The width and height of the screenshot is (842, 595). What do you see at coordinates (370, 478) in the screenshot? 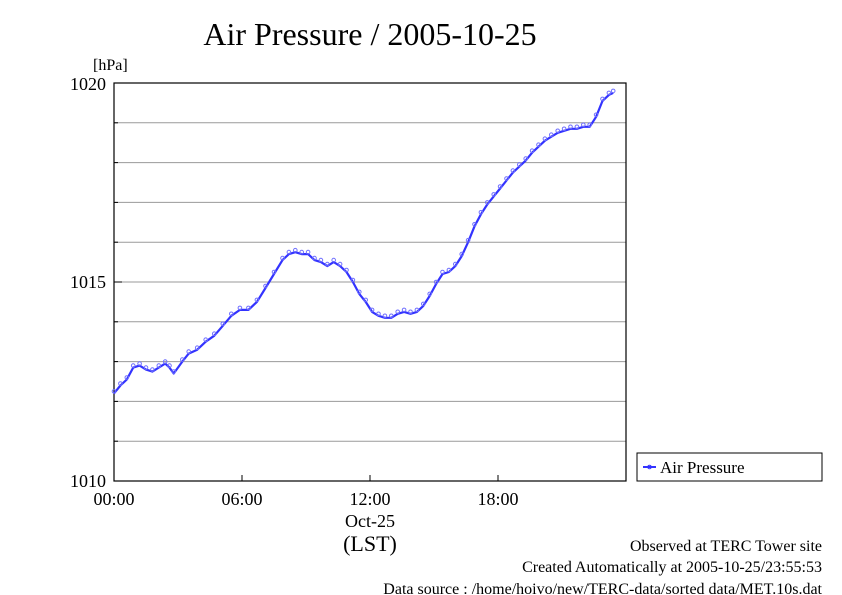
I see `x-tick-marks` at bounding box center [370, 478].